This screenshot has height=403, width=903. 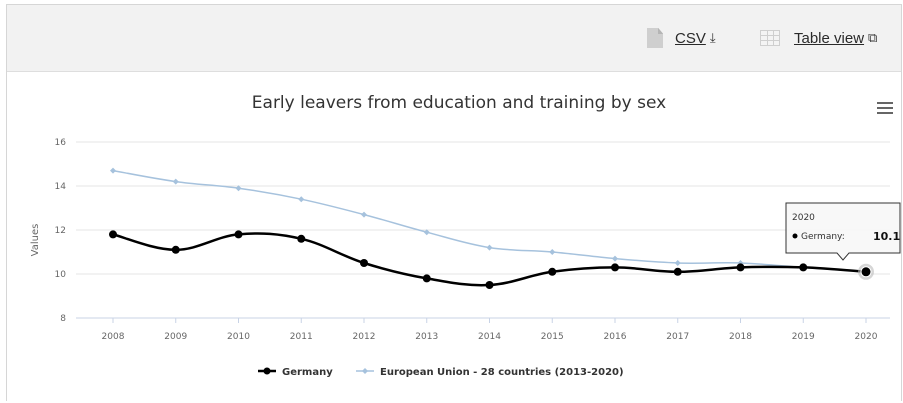 I want to click on x-tick-label: 2019, so click(x=803, y=337).